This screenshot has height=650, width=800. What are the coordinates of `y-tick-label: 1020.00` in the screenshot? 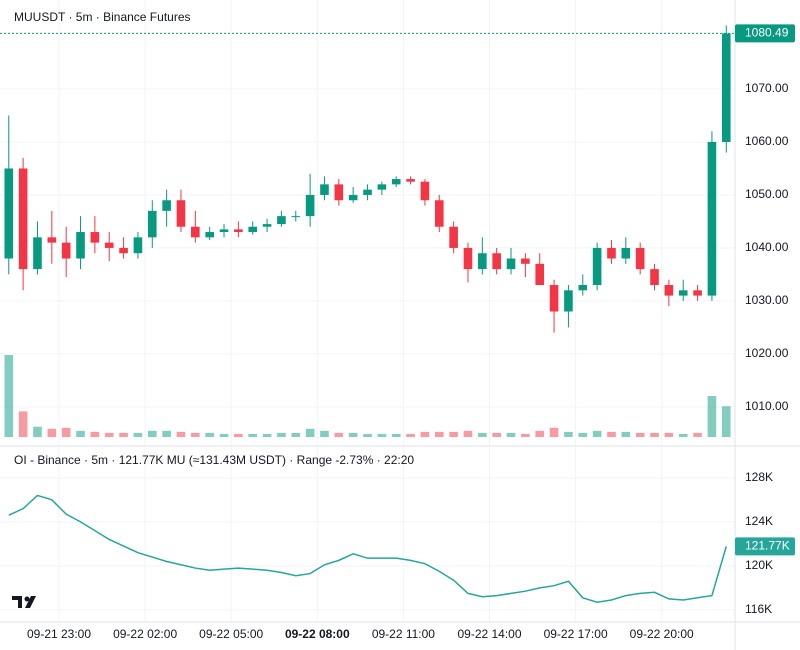 It's located at (767, 353).